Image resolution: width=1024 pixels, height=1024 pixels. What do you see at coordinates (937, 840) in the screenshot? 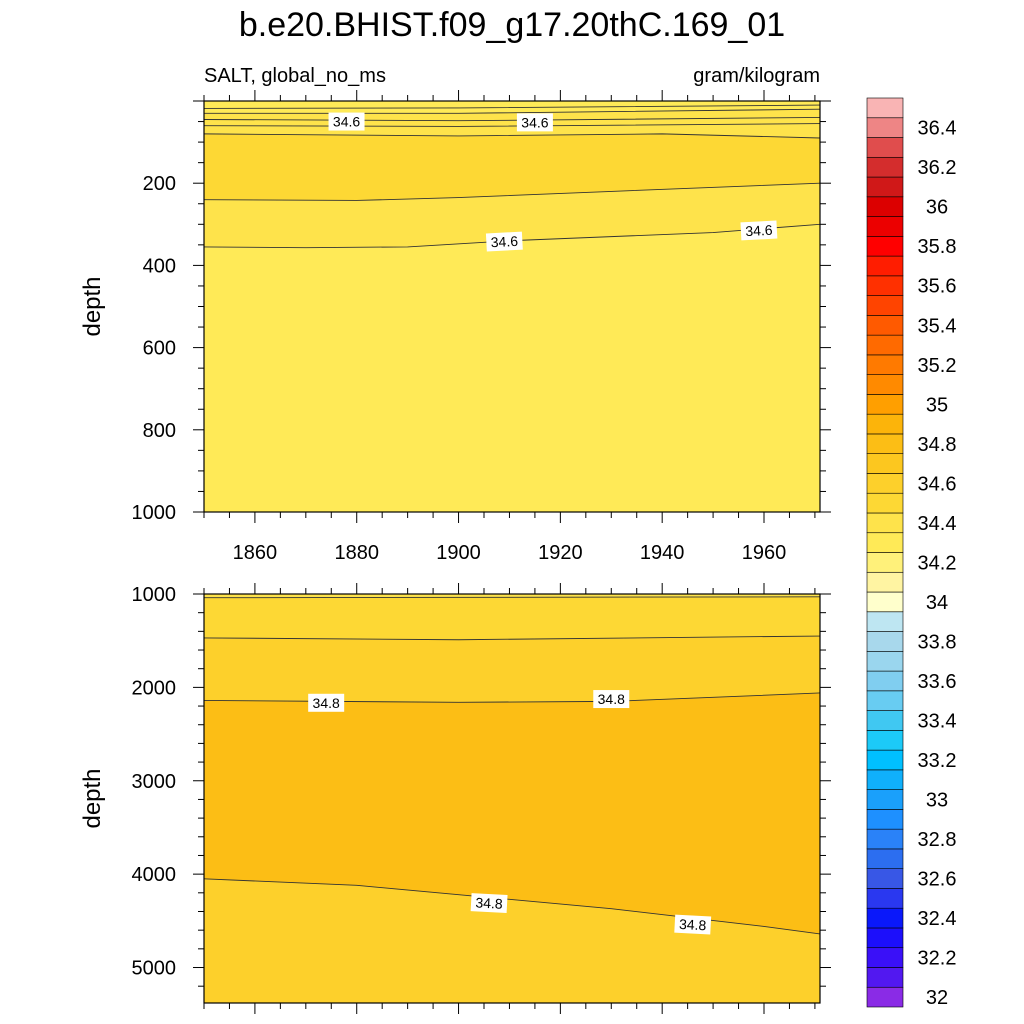
I see `colorbar-label: 32.8` at bounding box center [937, 840].